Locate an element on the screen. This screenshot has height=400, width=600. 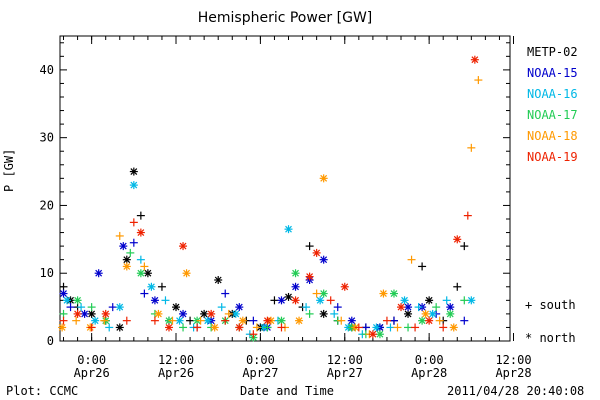
legend-item-metp-02: METP-02 is located at coordinates (552, 52).